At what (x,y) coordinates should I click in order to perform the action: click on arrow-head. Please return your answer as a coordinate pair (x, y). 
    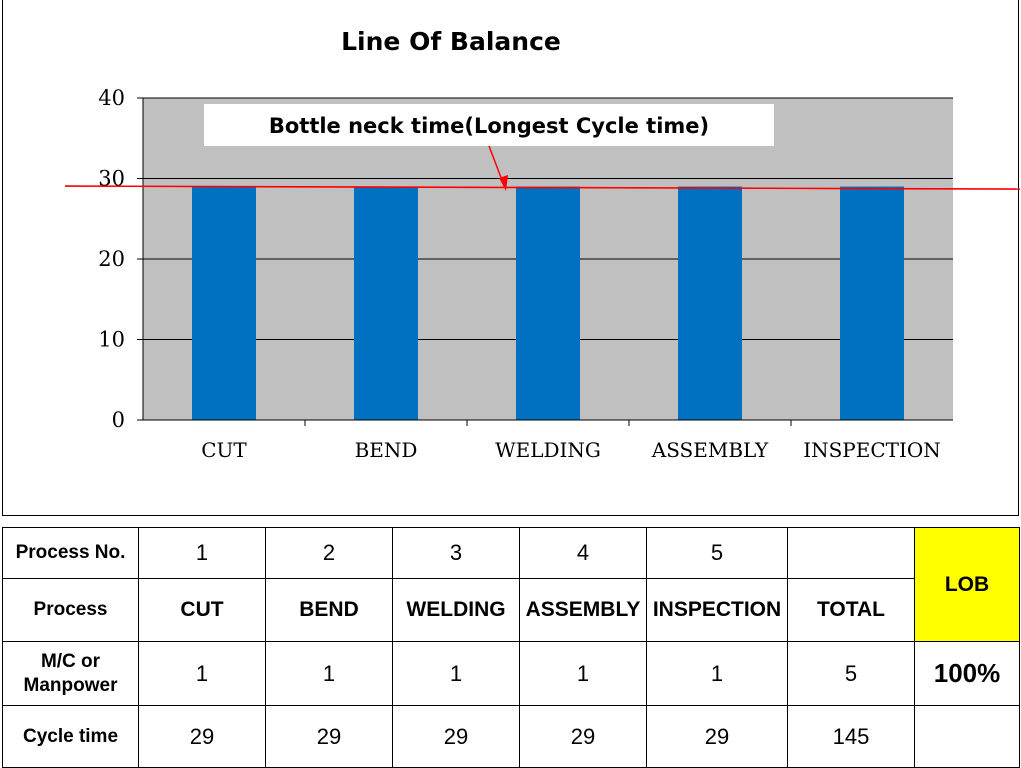
    Looking at the image, I should click on (503, 183).